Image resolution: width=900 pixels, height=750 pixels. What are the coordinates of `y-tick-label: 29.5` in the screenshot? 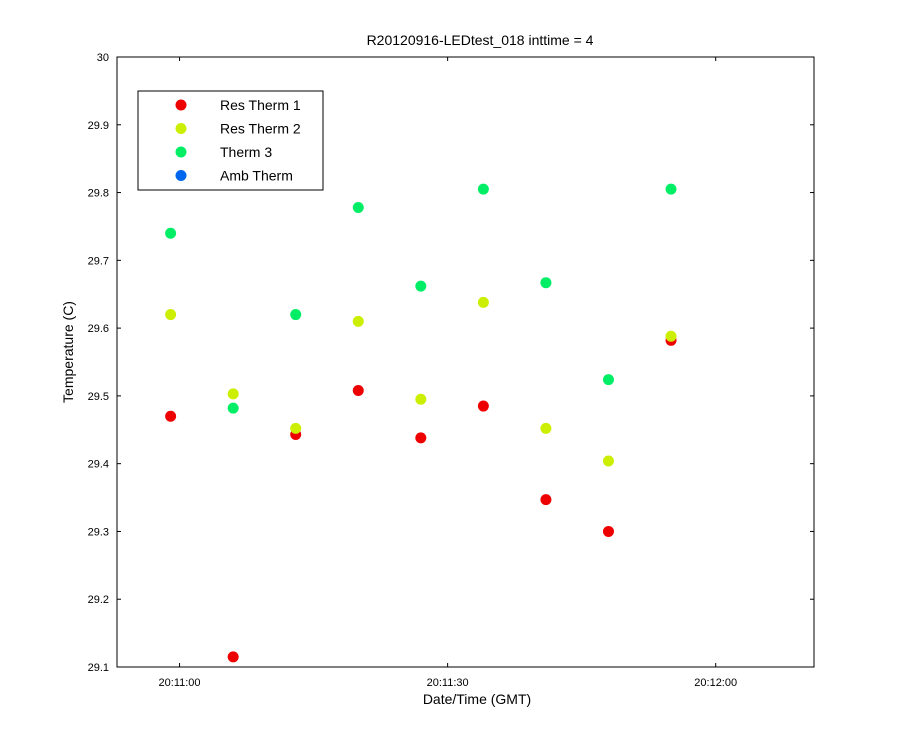 It's located at (98, 397).